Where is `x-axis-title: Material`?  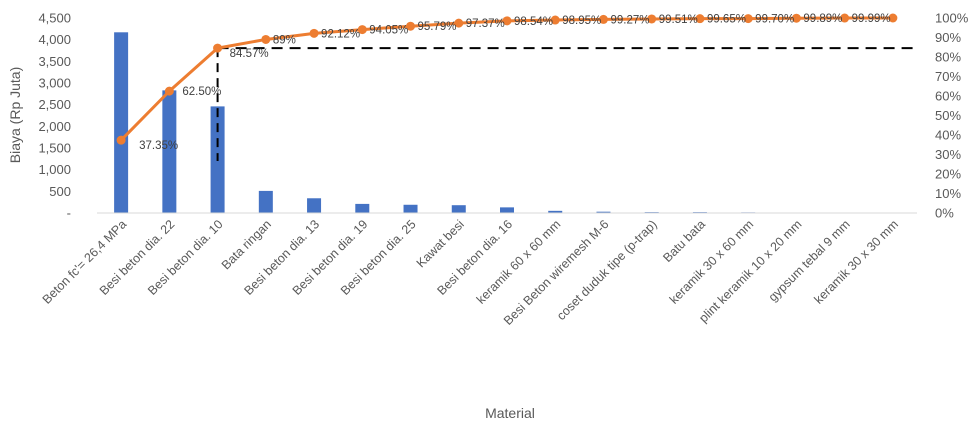
x-axis-title: Material is located at coordinates (510, 413).